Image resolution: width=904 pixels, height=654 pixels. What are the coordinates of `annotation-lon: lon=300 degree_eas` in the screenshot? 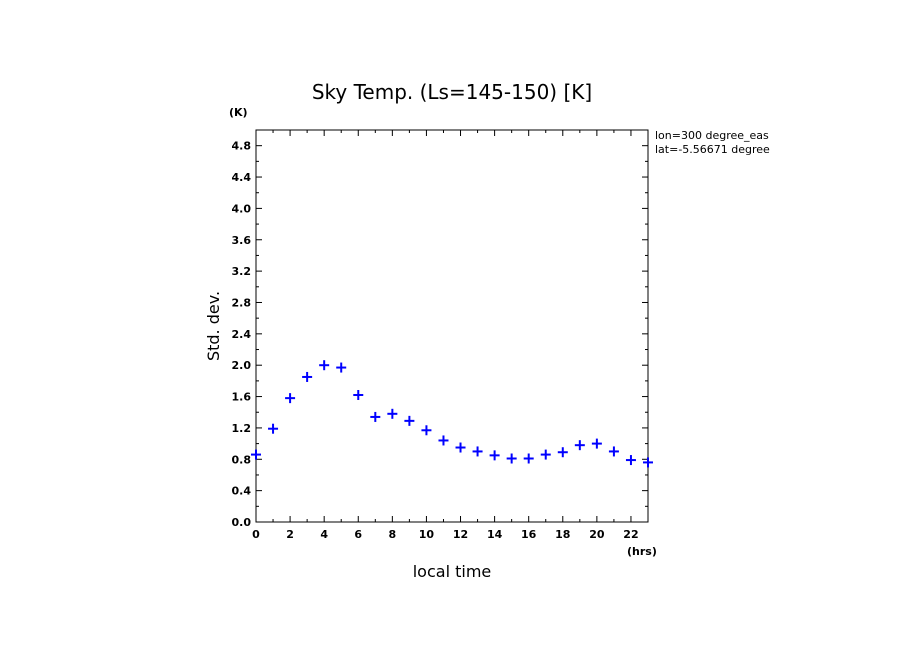 It's located at (712, 135).